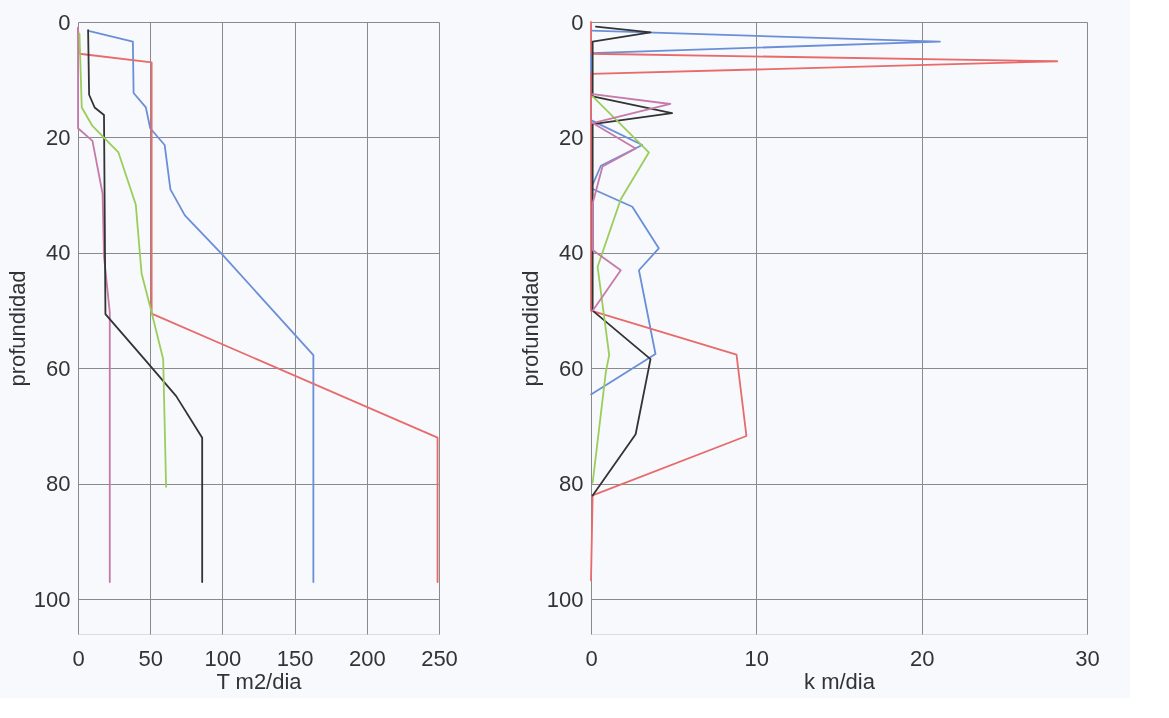  I want to click on x-tick-label: 10, so click(757, 658).